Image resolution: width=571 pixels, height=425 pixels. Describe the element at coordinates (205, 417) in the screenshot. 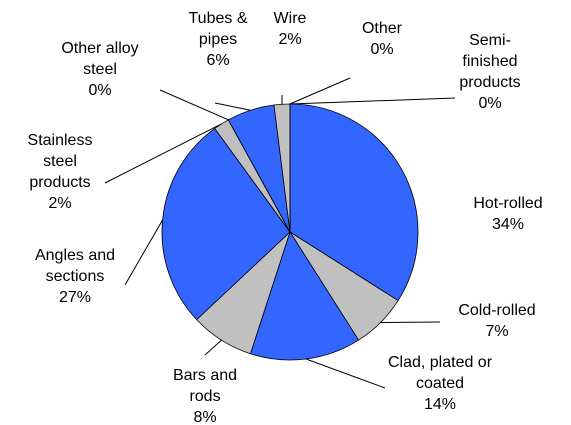

I see `value-label: 8%` at that location.